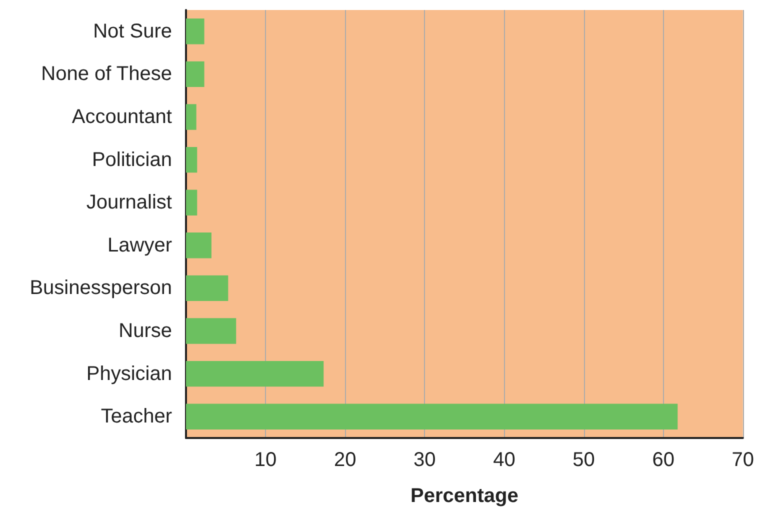  What do you see at coordinates (129, 203) in the screenshot?
I see `y-tick-label: Journalist` at bounding box center [129, 203].